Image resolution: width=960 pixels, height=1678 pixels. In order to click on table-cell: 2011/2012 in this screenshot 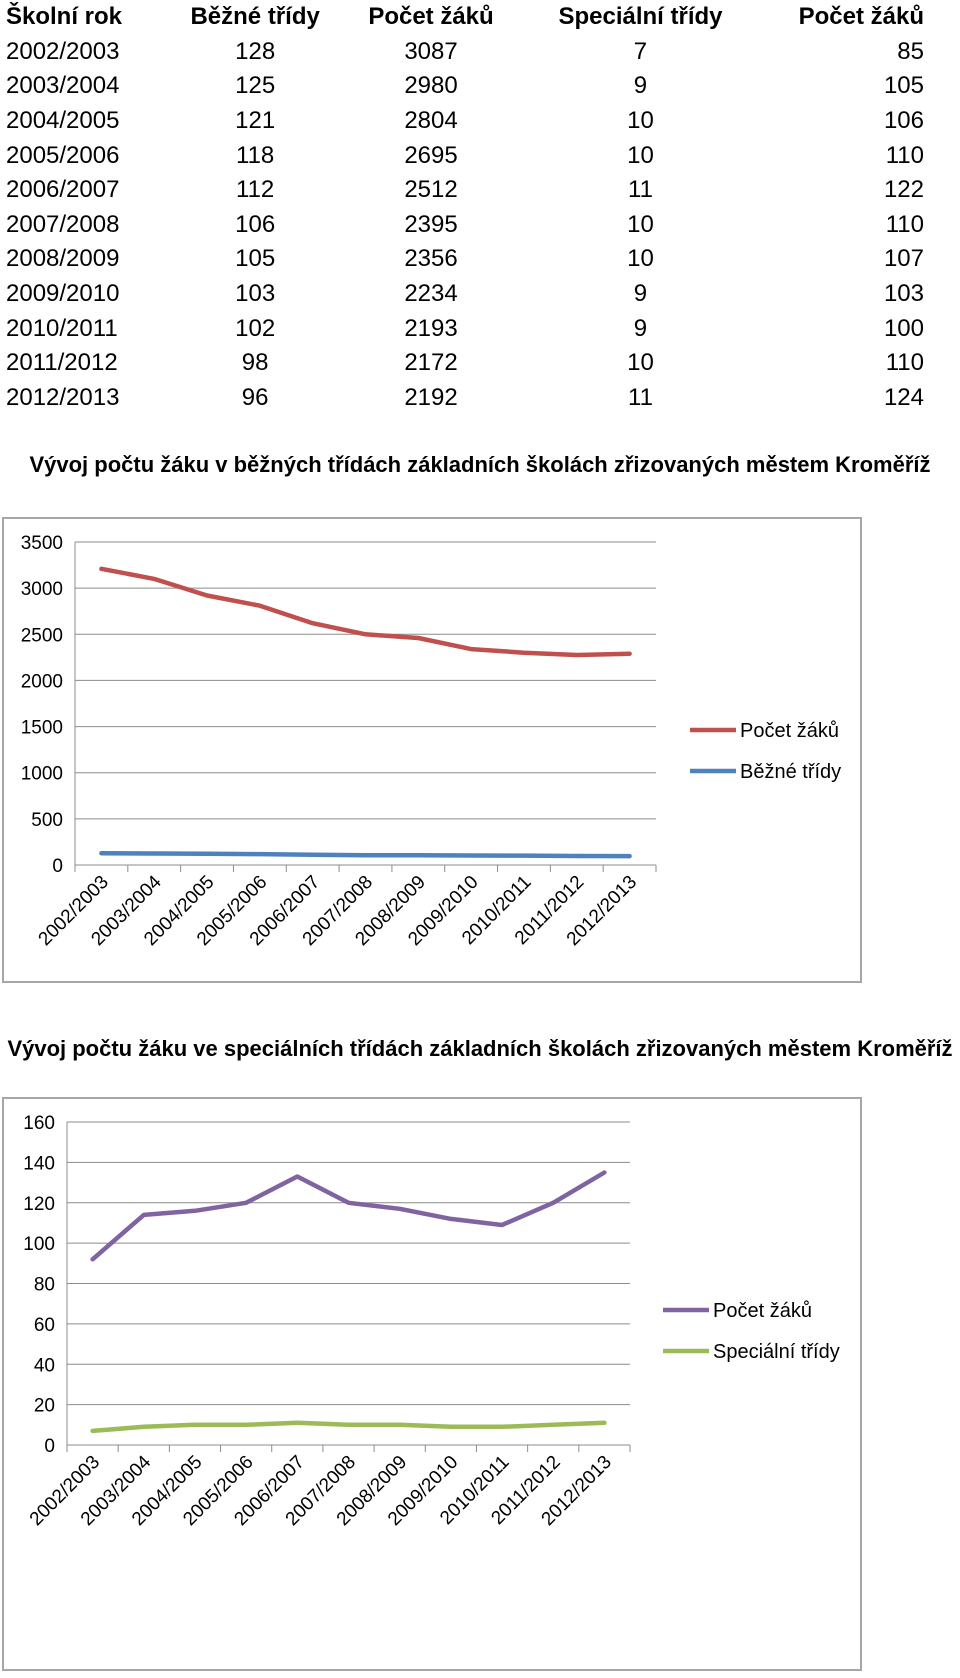, I will do `click(62, 363)`.